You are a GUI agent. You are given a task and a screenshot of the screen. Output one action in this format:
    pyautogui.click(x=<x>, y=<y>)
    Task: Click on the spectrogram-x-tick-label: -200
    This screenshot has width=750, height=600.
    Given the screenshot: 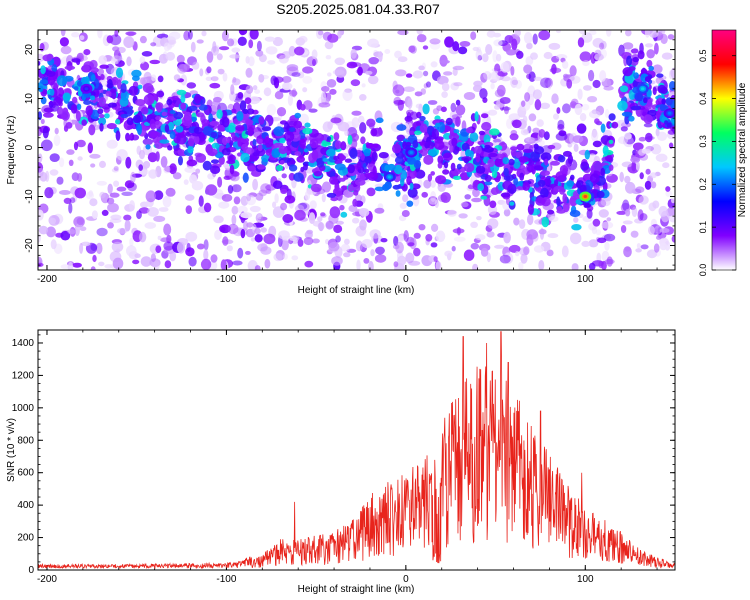 What is the action you would take?
    pyautogui.click(x=47, y=279)
    